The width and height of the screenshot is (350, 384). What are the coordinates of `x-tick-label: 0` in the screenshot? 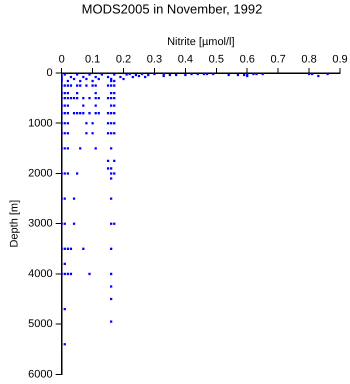 It's located at (61, 59).